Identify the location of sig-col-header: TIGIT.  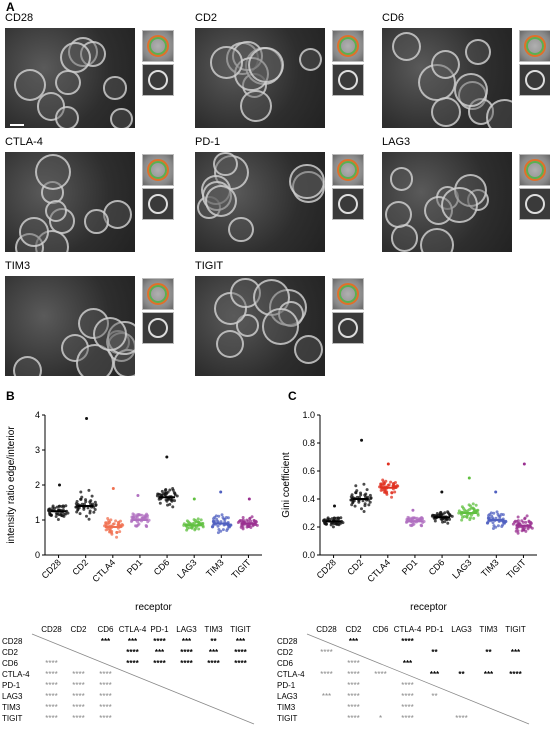
(240, 629).